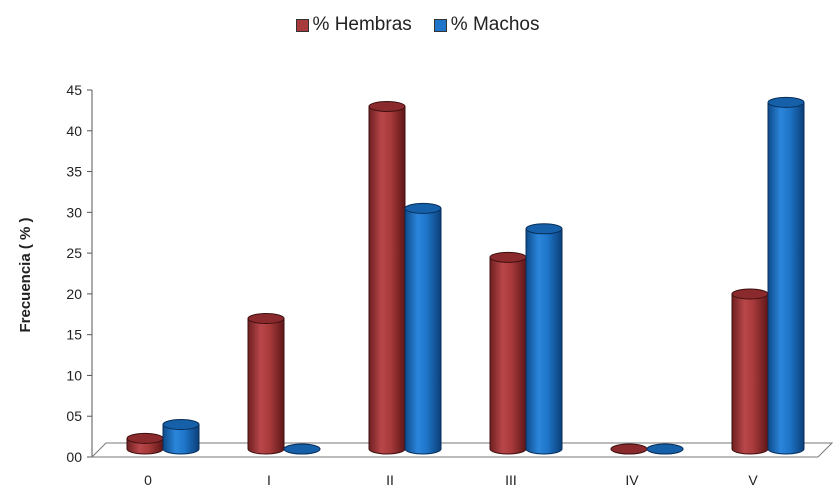 The image size is (835, 492). What do you see at coordinates (495, 24) in the screenshot?
I see `legend-label-machos: % Machos` at bounding box center [495, 24].